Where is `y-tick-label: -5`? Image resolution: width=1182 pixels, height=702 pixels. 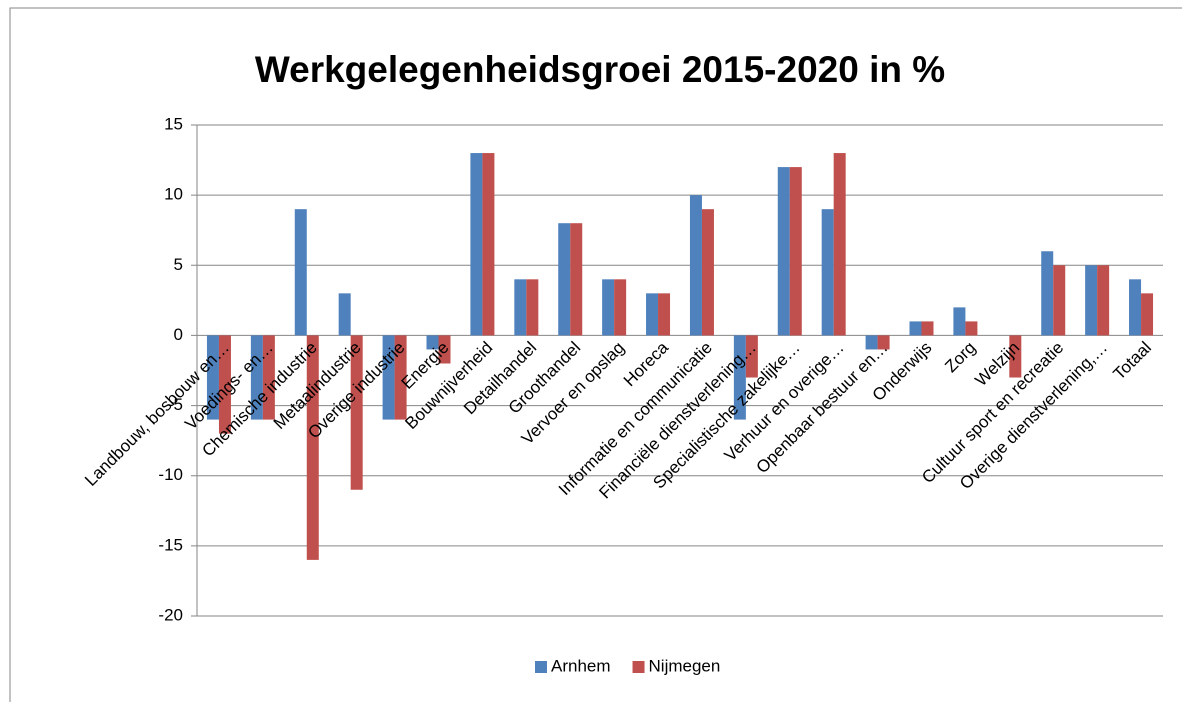
y-tick-label: -5 is located at coordinates (175, 404).